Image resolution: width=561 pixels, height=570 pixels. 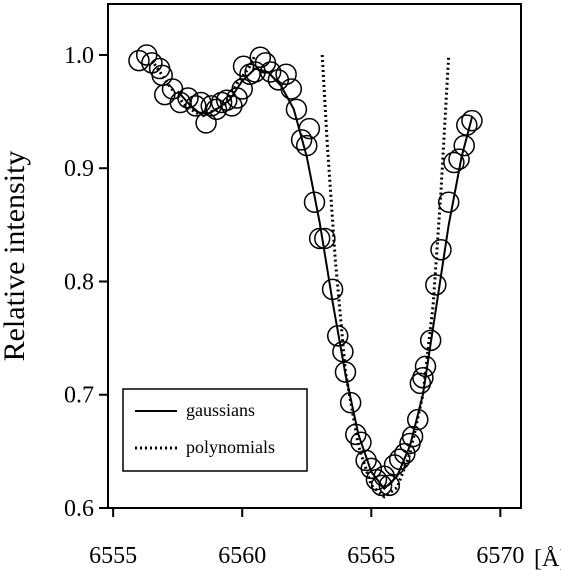 I want to click on y-axis-ticks: 0.6 0.7 0.8 0.9 1.0, so click(x=86, y=282).